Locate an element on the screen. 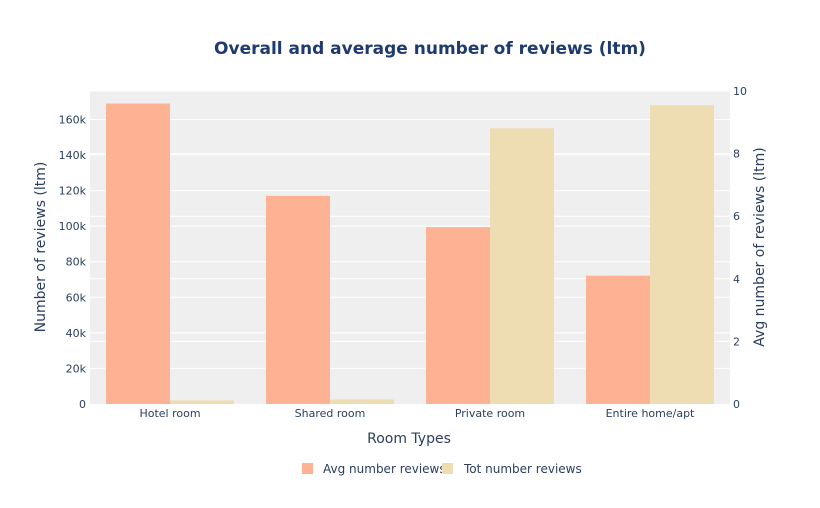  legend: Avg number reviews Tot number reviews is located at coordinates (442, 469).